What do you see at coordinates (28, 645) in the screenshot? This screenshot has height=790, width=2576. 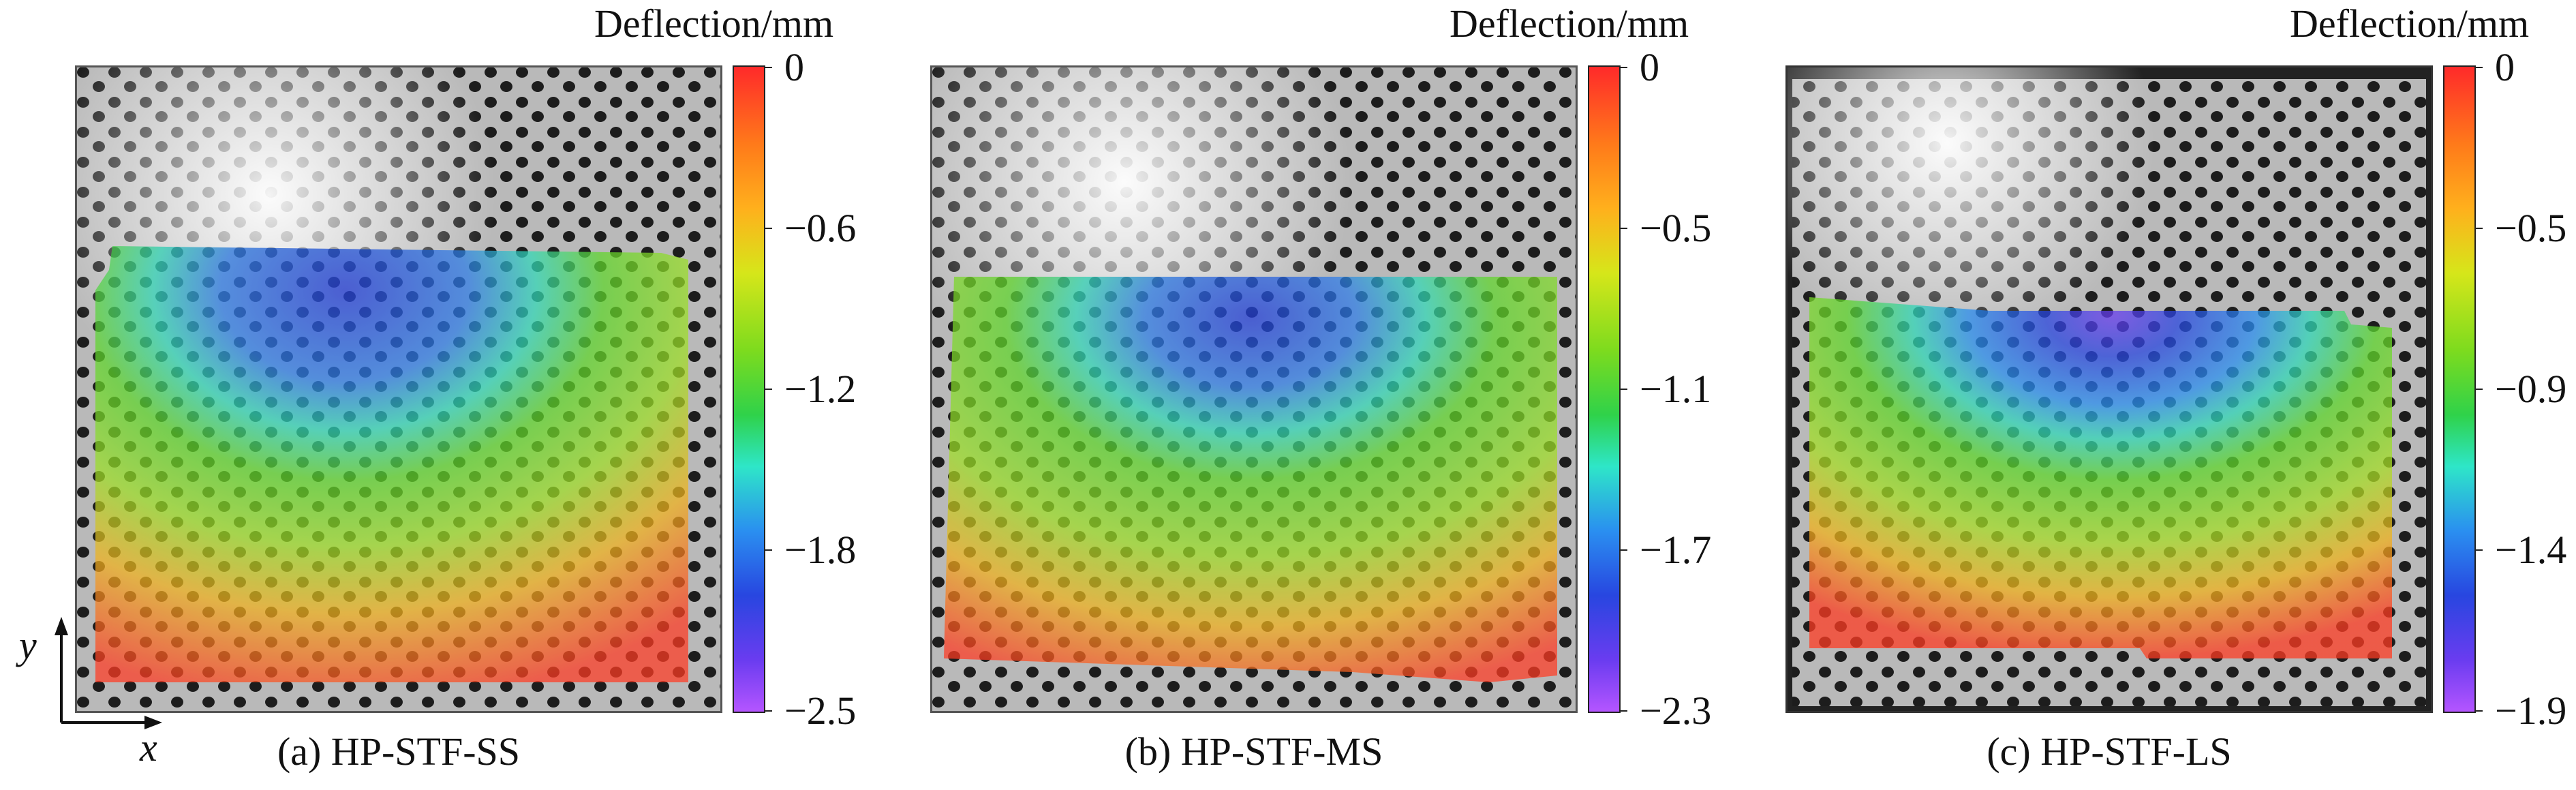 I see `y-axis-label: y` at bounding box center [28, 645].